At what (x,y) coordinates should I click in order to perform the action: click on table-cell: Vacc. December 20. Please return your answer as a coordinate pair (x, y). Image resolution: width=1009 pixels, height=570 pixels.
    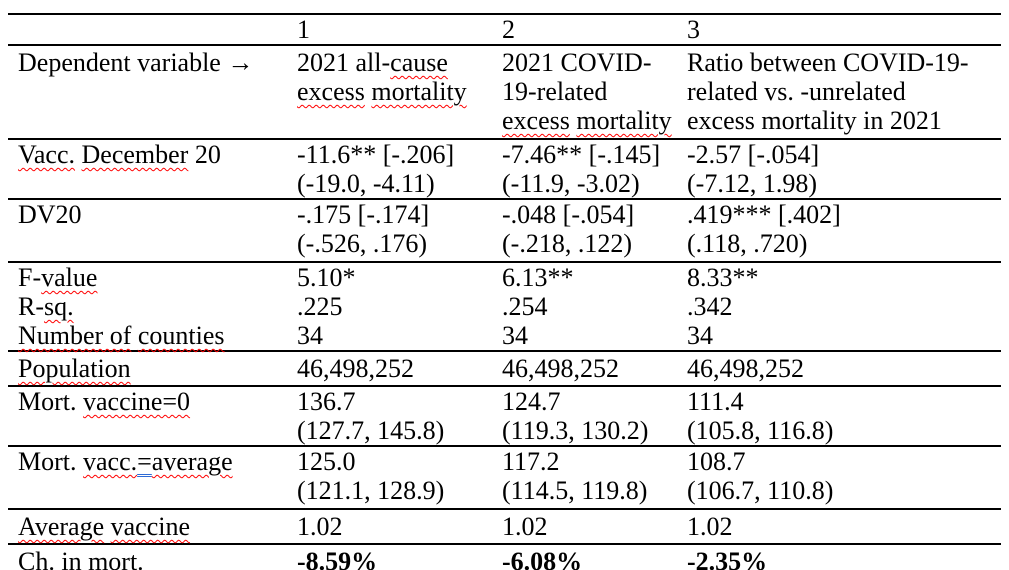
    Looking at the image, I should click on (152, 169).